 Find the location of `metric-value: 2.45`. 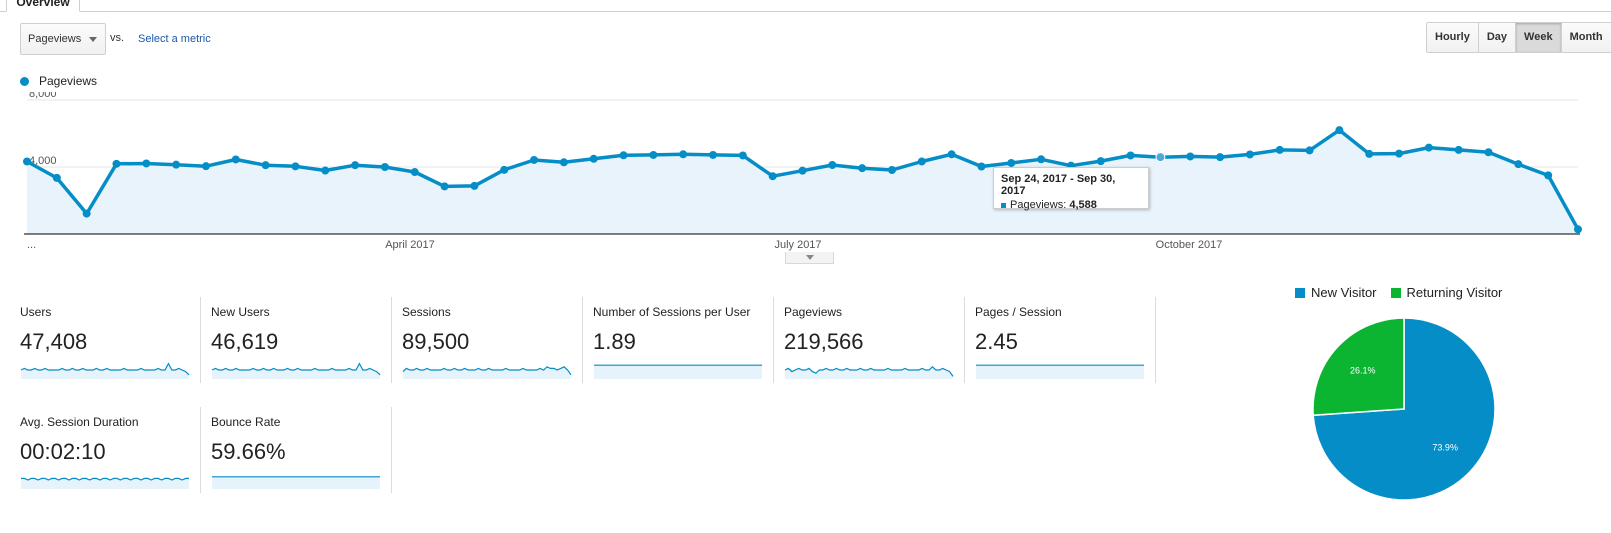

metric-value: 2.45 is located at coordinates (996, 341).